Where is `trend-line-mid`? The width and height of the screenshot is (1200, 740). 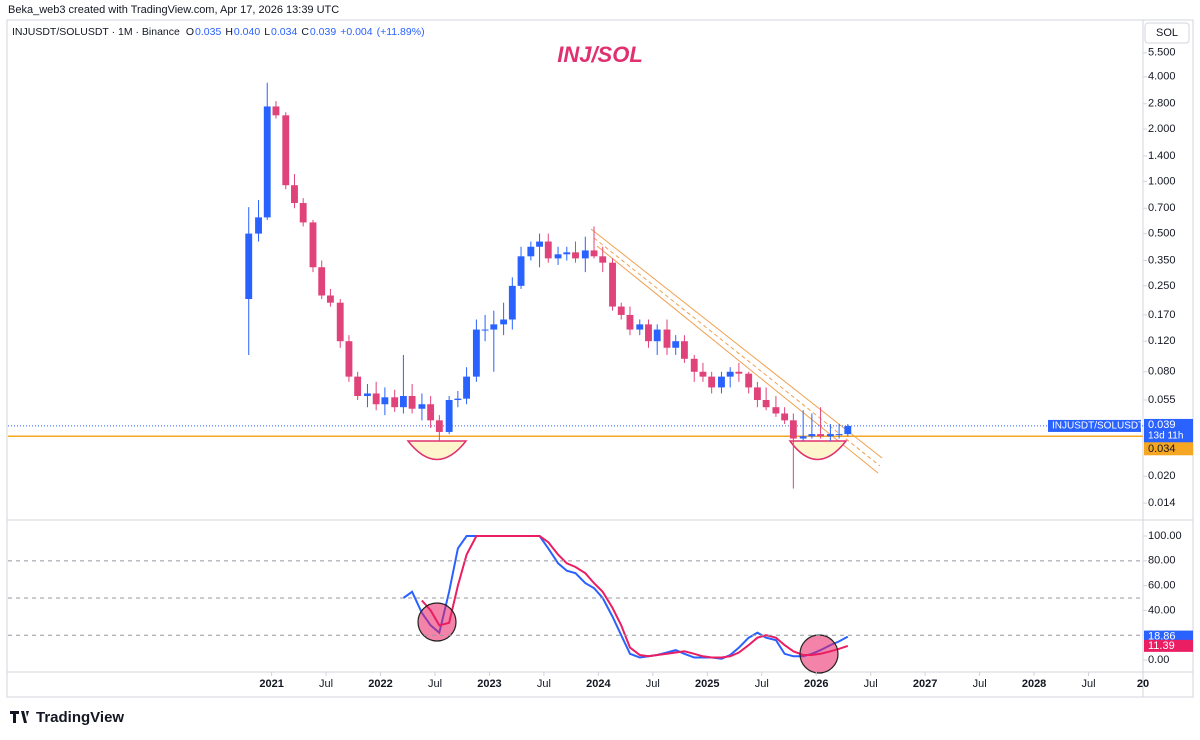
trend-line-mid is located at coordinates (737, 352).